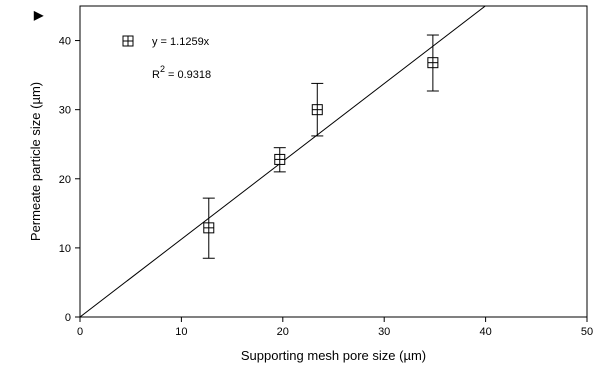 This screenshot has height=374, width=597. What do you see at coordinates (65, 42) in the screenshot?
I see `y-tick-label: 40` at bounding box center [65, 42].